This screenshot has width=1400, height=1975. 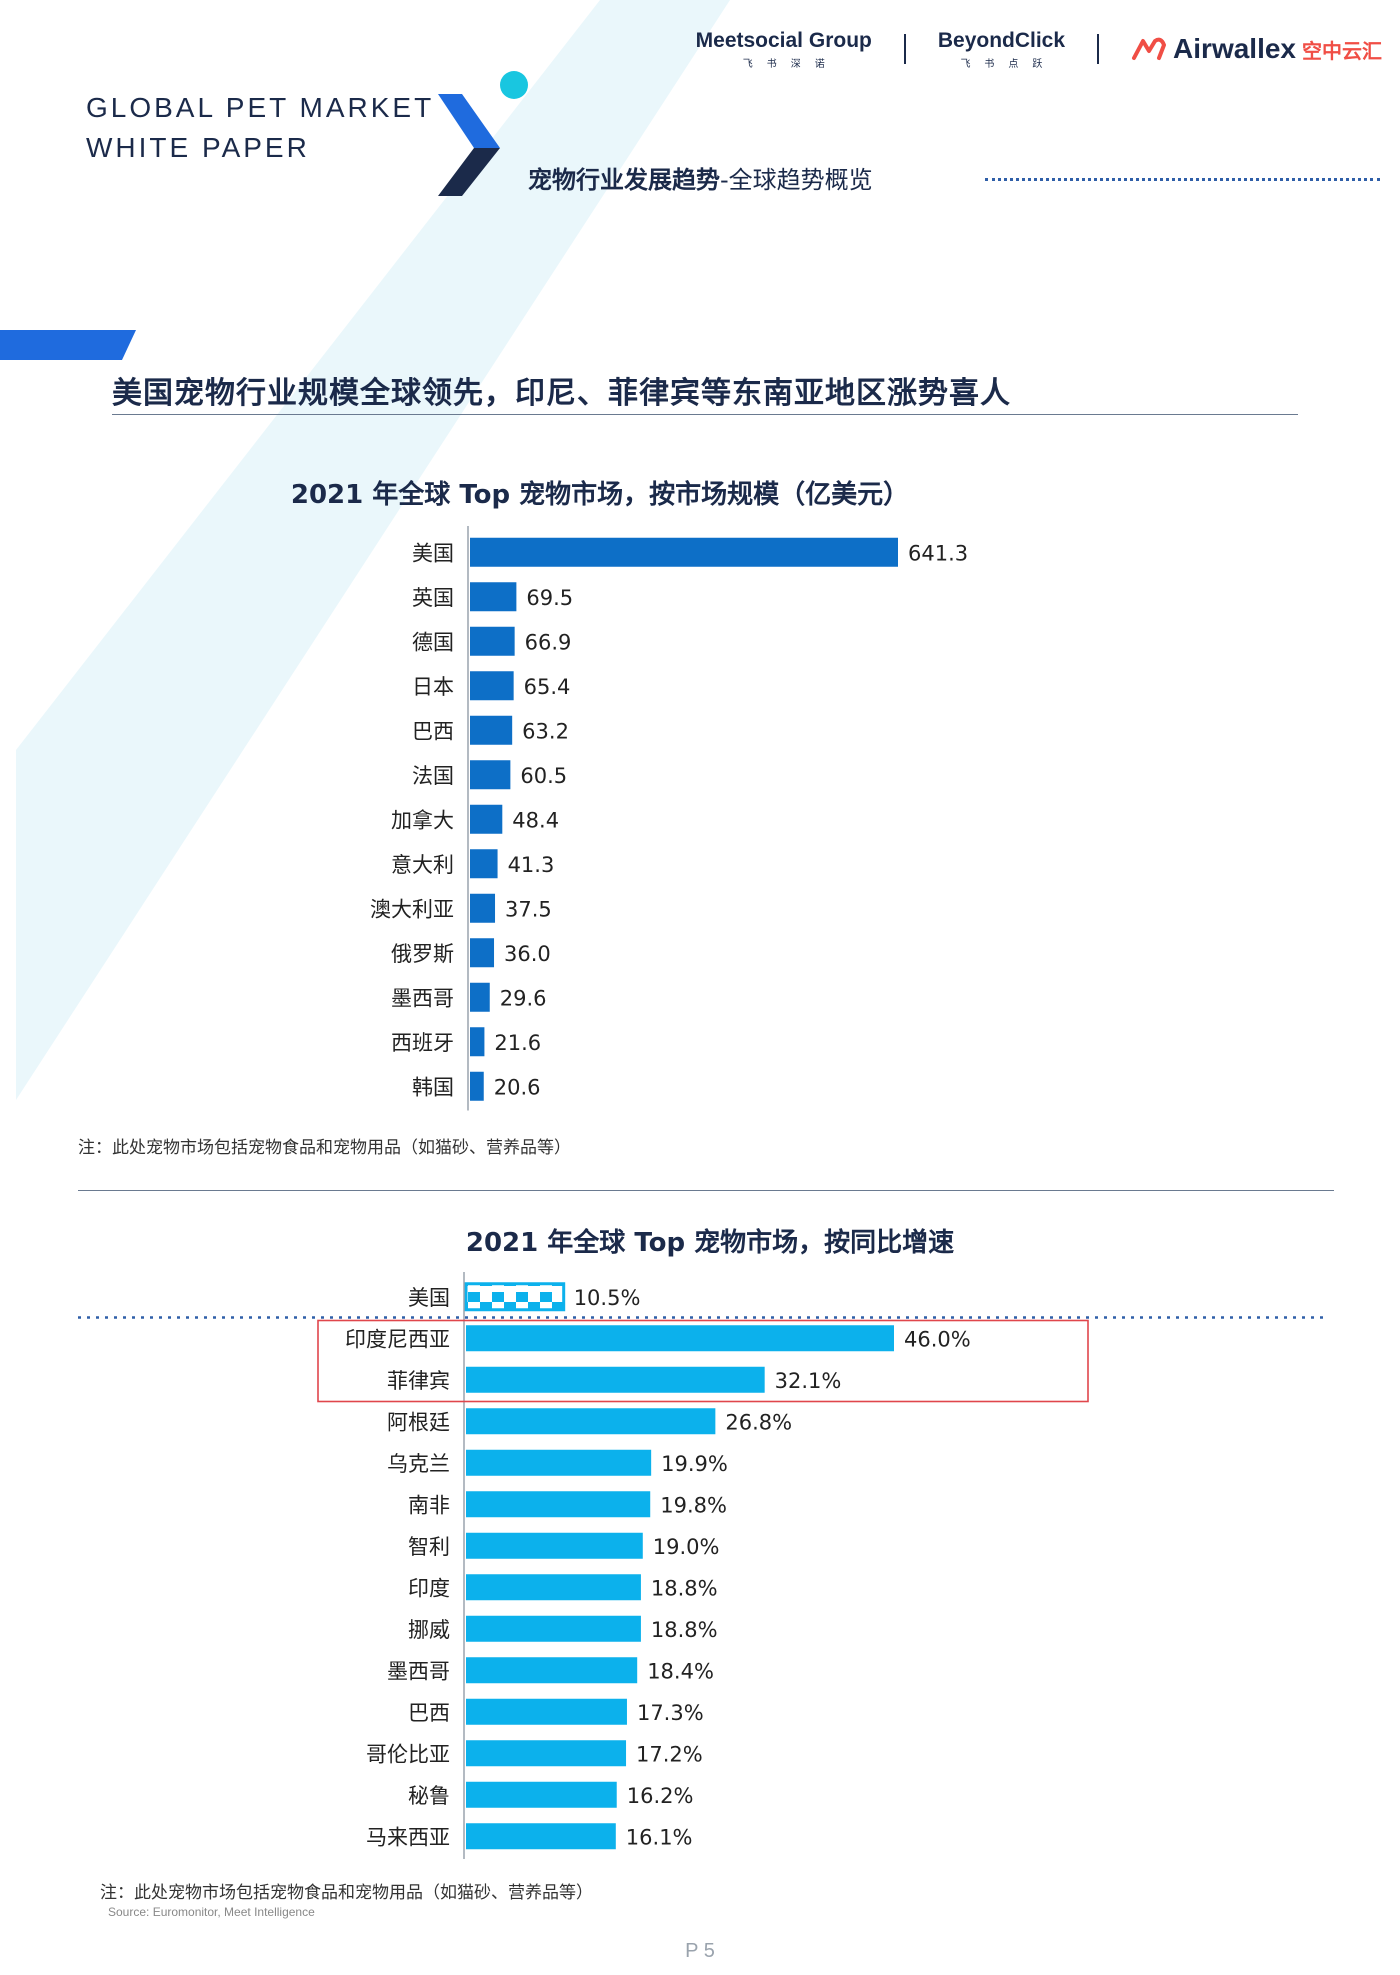 I want to click on airwallex-mark-icon, so click(x=1149, y=48).